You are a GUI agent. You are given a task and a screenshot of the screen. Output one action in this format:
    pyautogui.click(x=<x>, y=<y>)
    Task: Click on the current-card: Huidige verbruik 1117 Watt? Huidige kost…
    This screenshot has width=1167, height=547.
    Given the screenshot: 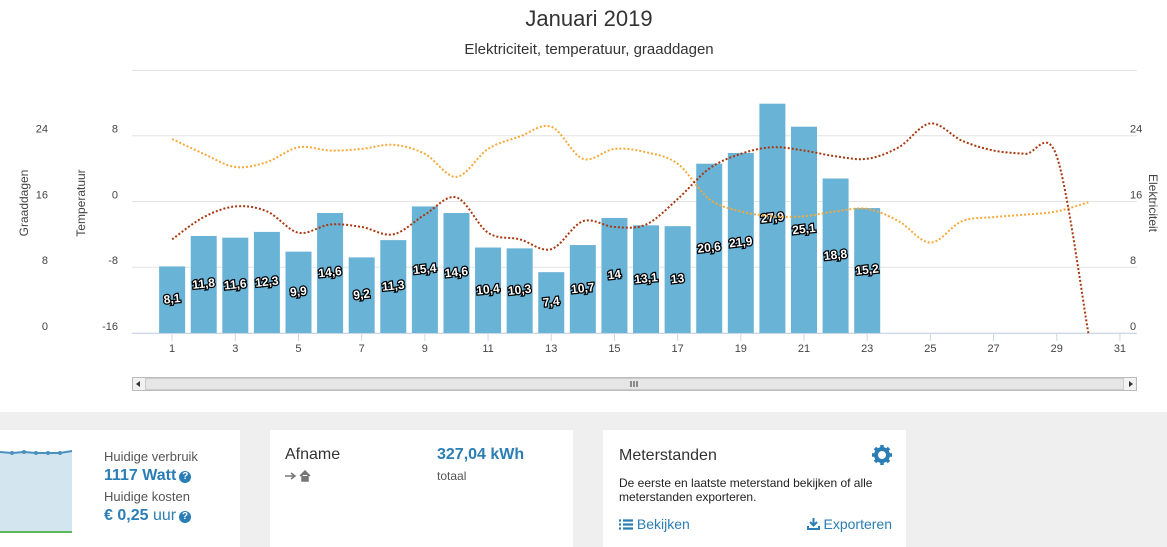 What is the action you would take?
    pyautogui.click(x=120, y=488)
    